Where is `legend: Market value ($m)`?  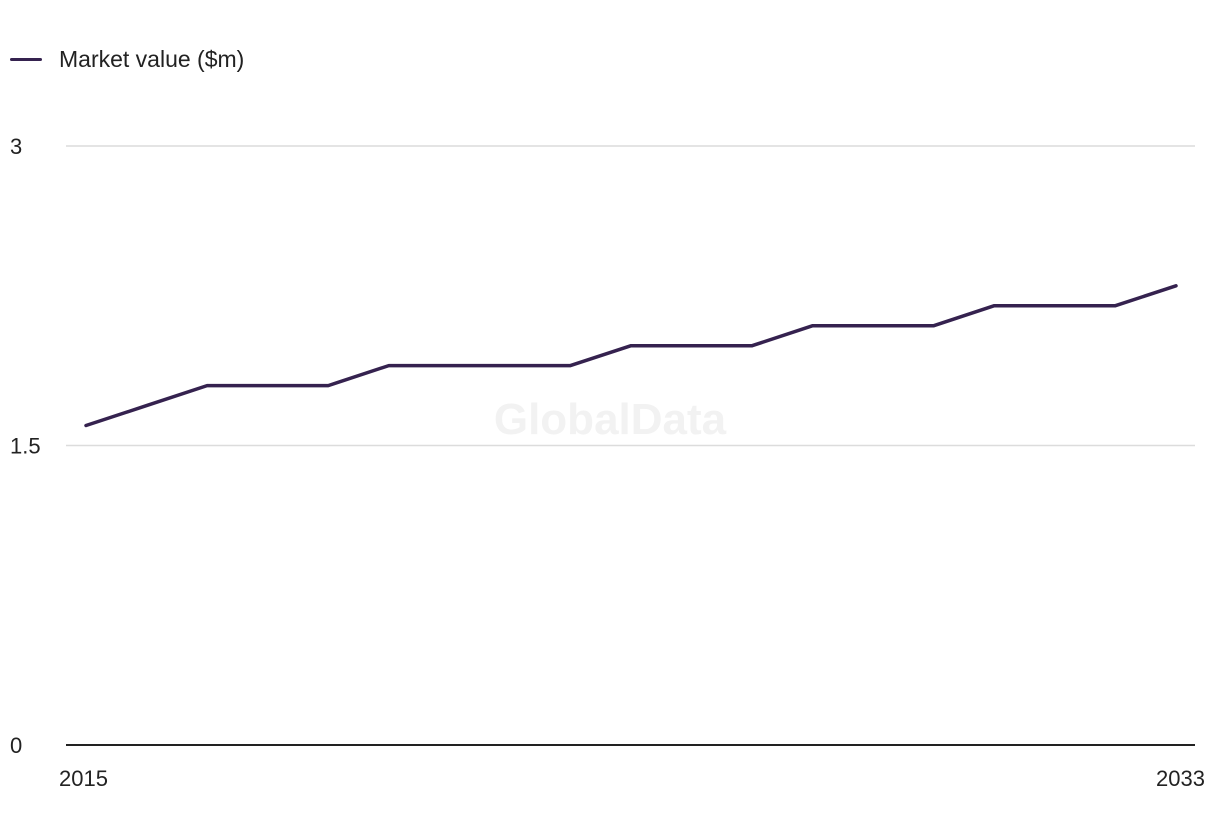 legend: Market value ($m) is located at coordinates (127, 59).